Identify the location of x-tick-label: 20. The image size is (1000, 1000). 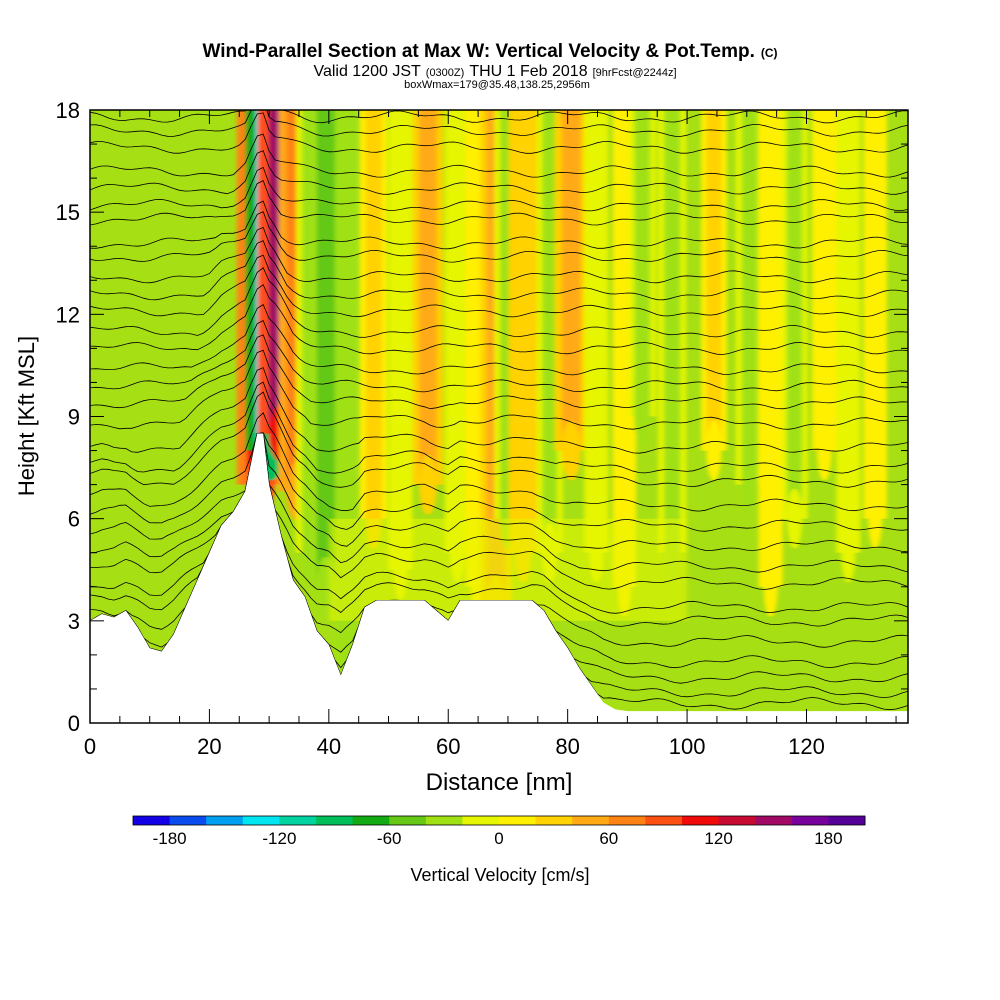
(209, 746).